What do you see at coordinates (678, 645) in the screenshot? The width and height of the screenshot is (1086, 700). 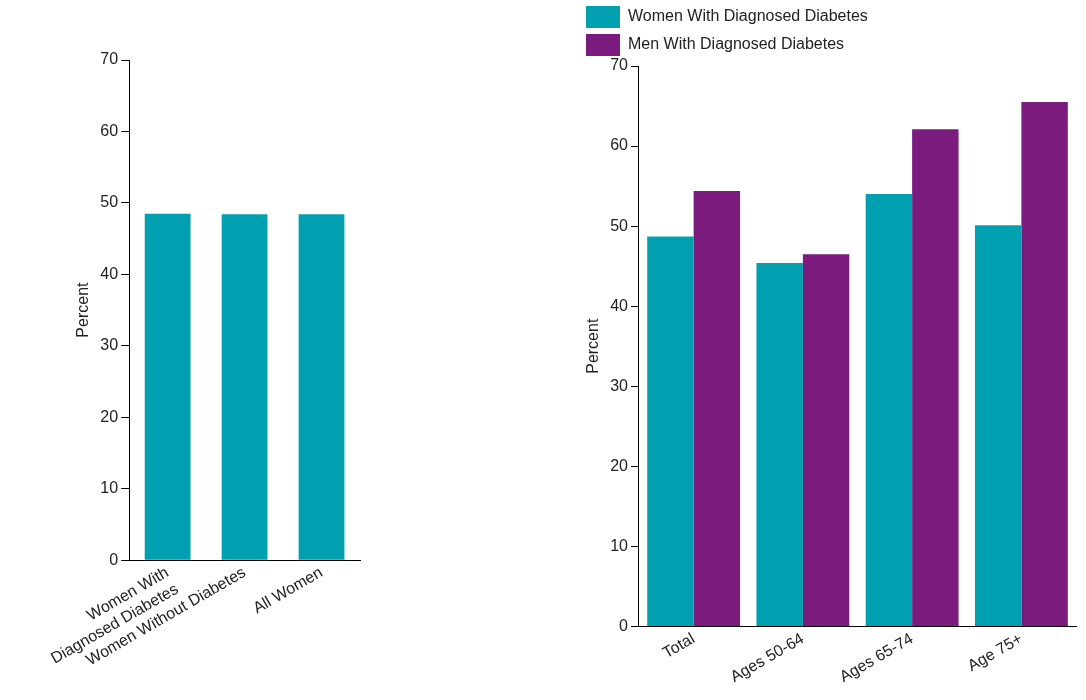 I see `x-tick-label: Total` at bounding box center [678, 645].